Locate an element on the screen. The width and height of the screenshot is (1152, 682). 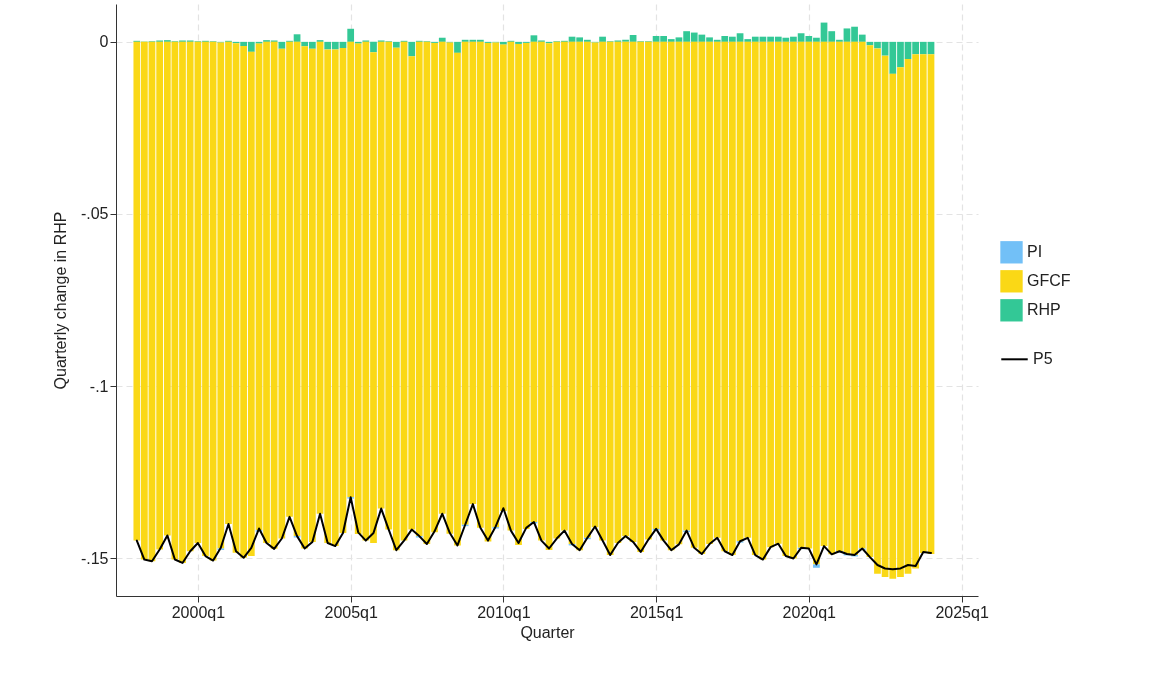
legend-label: PI is located at coordinates (1035, 252).